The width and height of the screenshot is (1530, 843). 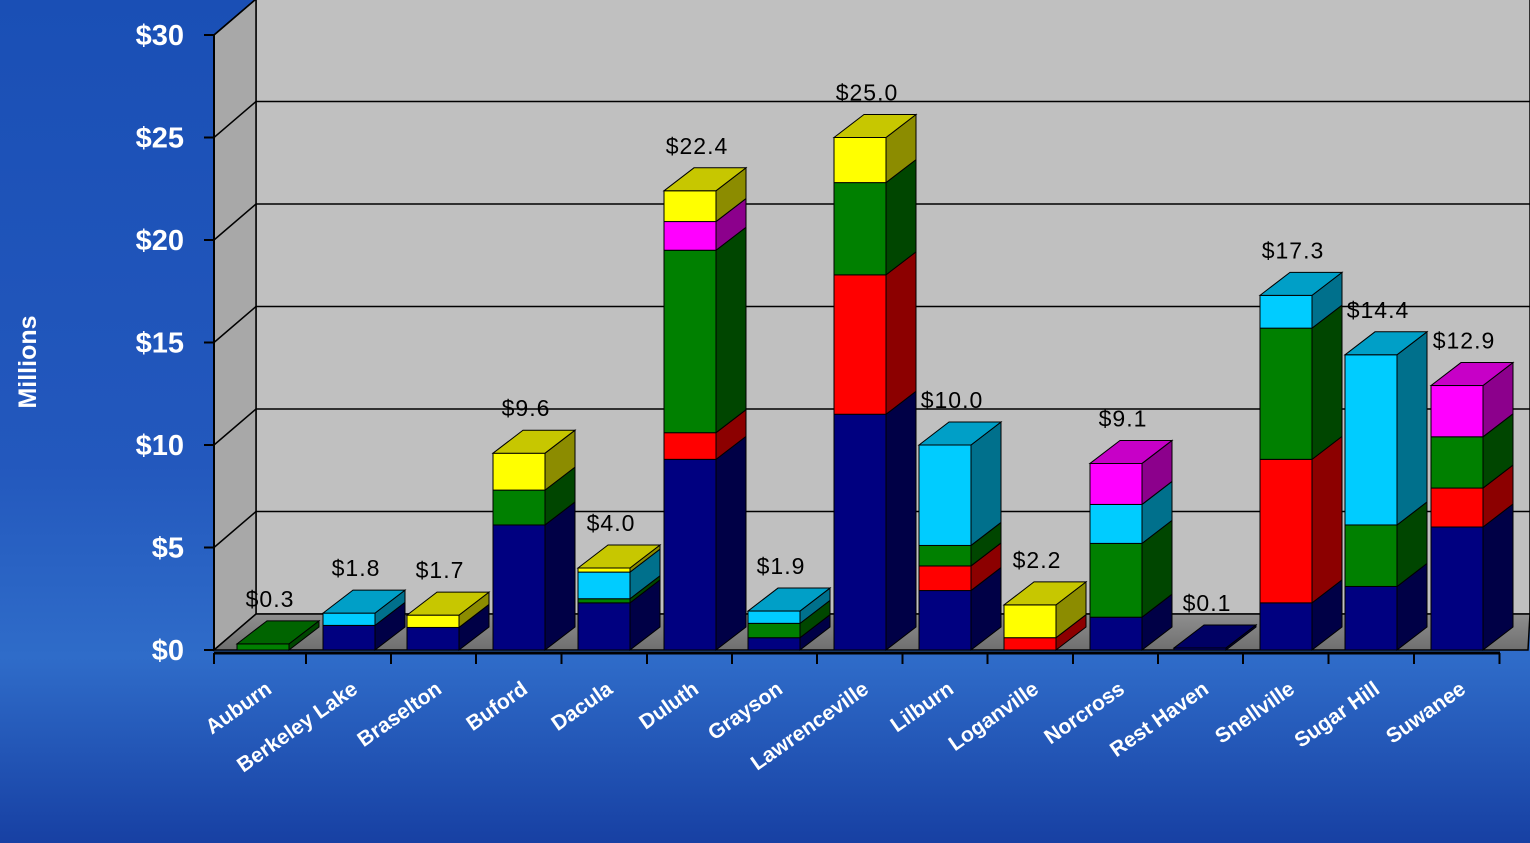 I want to click on bar-11-seg-0-top, so click(x=1215, y=636).